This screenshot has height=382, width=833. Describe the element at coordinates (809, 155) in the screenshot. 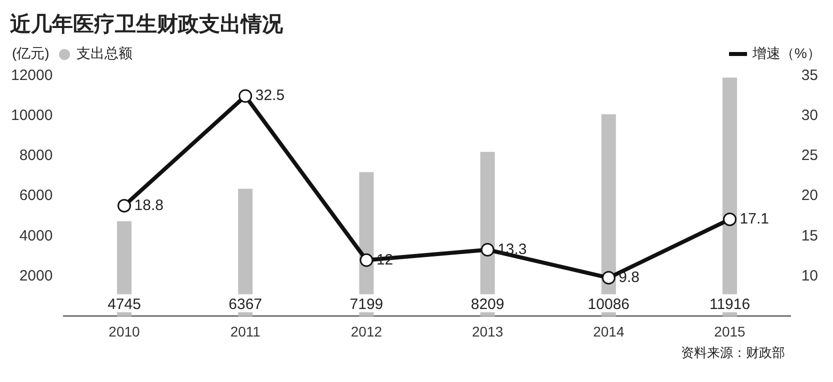

I see `y2-tick-label: 25` at that location.